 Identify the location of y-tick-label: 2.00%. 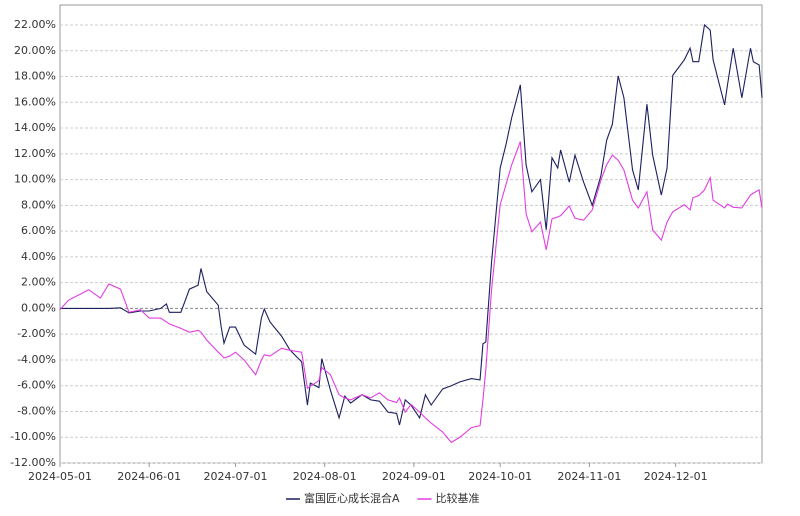
(38, 282).